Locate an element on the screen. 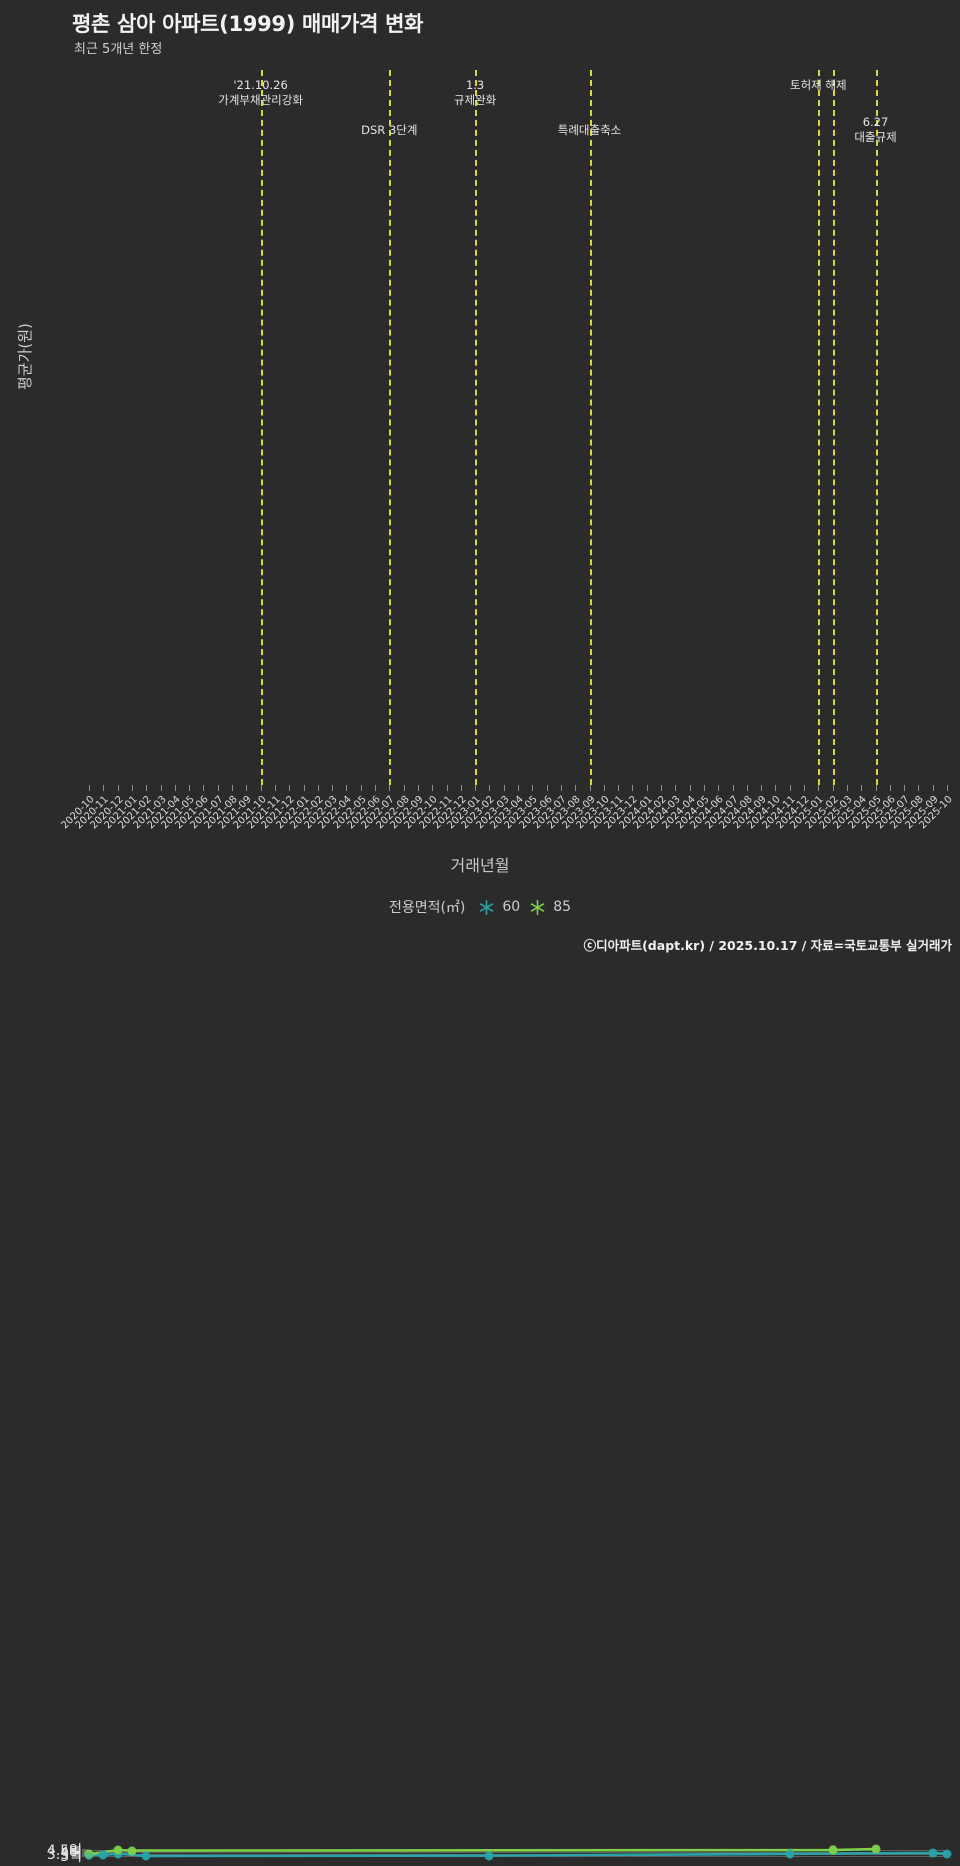  event-date-label: 1.3 is located at coordinates (475, 85).